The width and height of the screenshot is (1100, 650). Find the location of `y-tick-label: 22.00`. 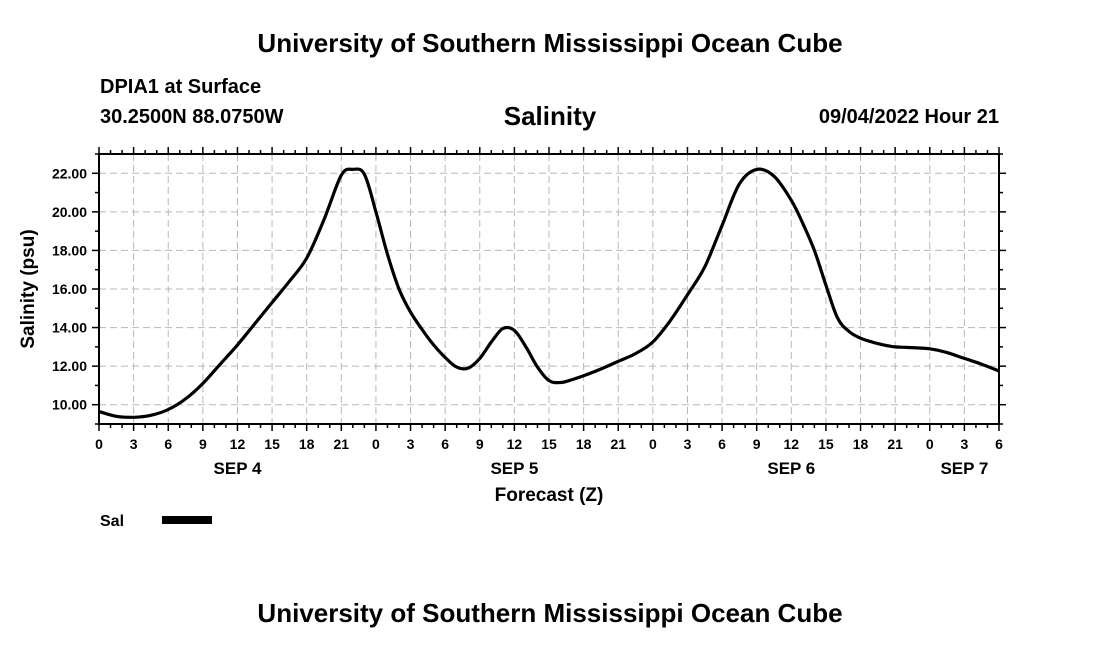

y-tick-label: 22.00 is located at coordinates (69, 173).